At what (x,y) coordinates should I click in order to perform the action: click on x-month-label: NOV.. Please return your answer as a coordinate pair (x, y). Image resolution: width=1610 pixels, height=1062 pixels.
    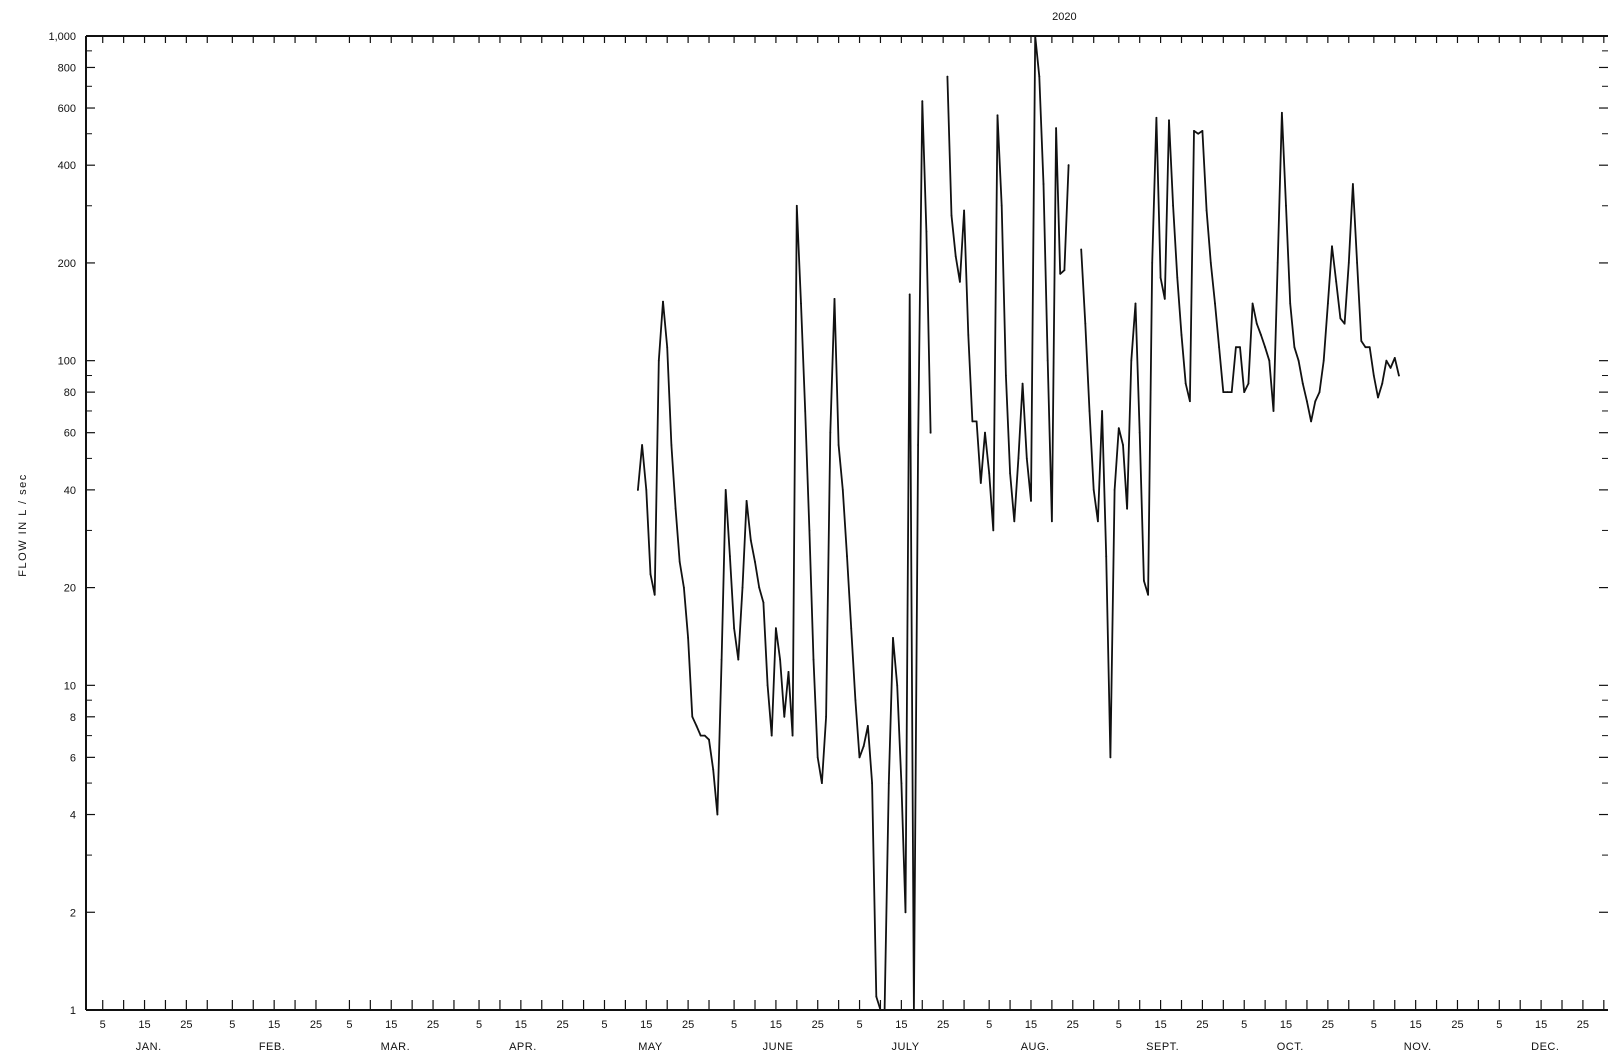
    Looking at the image, I should click on (1418, 1047).